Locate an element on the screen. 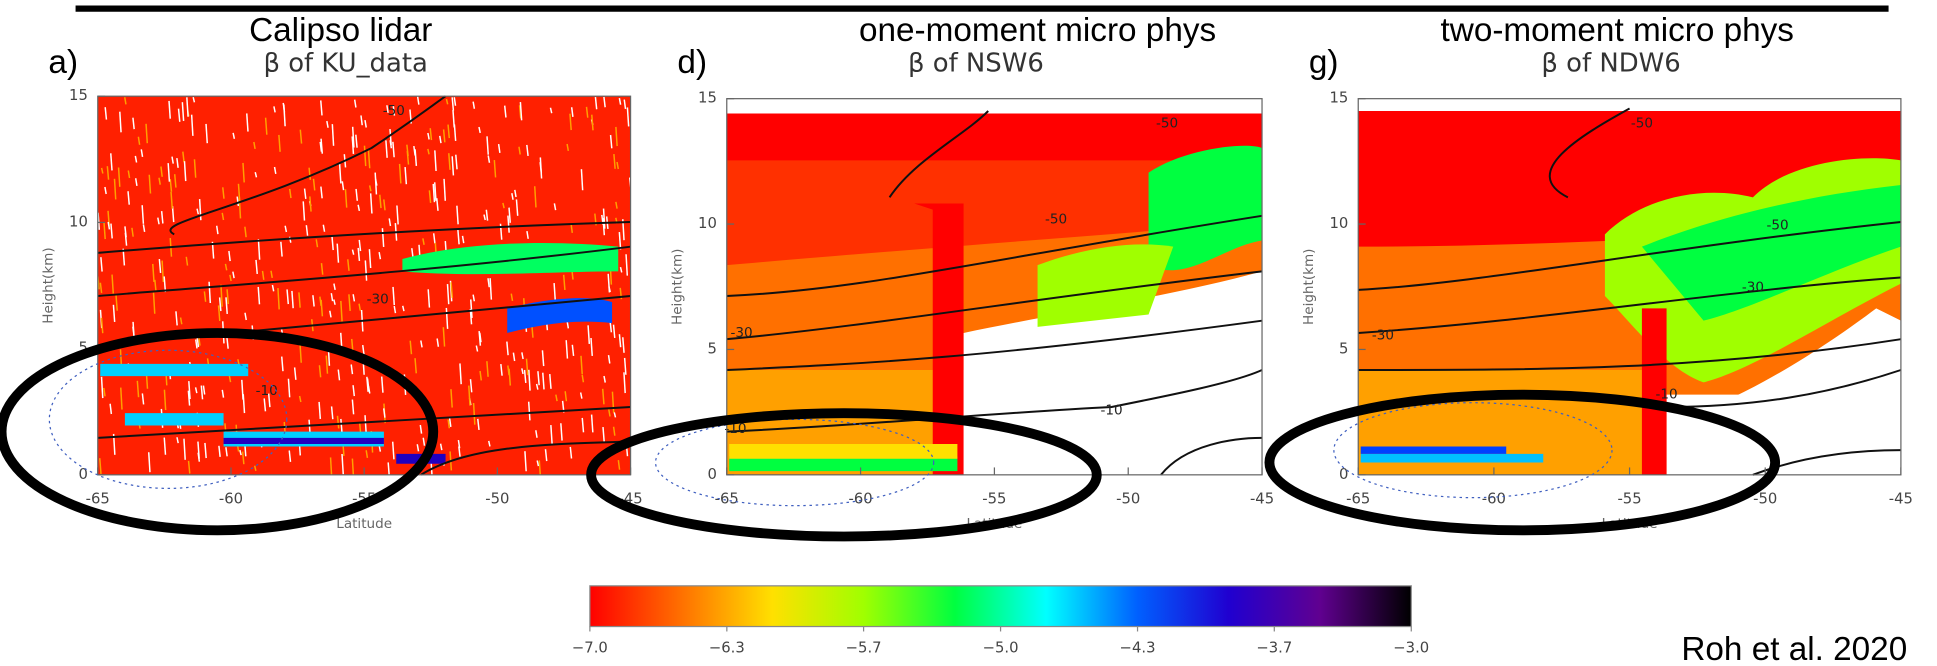 The image size is (1937, 666). contour-label: -50 is located at coordinates (1642, 123).